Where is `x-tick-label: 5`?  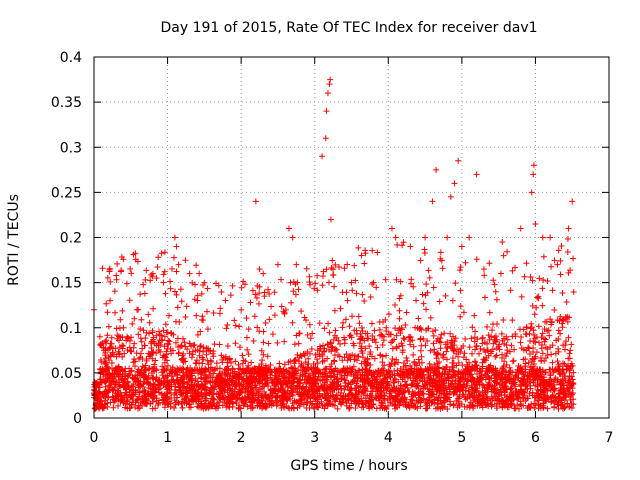
x-tick-label: 5 is located at coordinates (461, 438).